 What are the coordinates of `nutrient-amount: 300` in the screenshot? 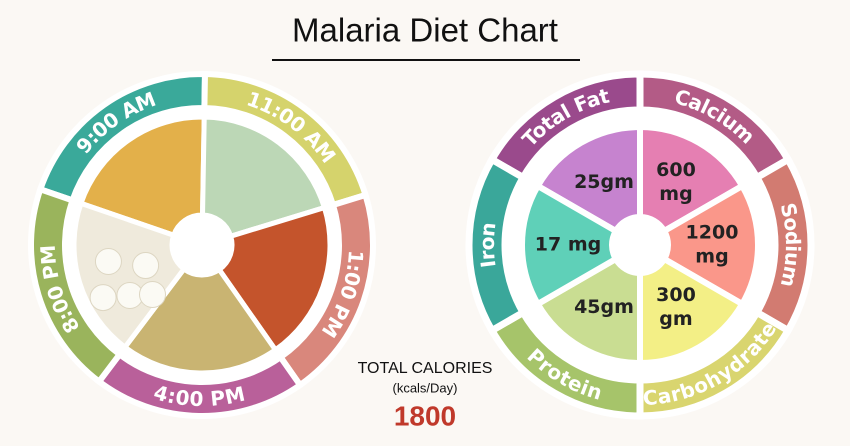 It's located at (676, 295).